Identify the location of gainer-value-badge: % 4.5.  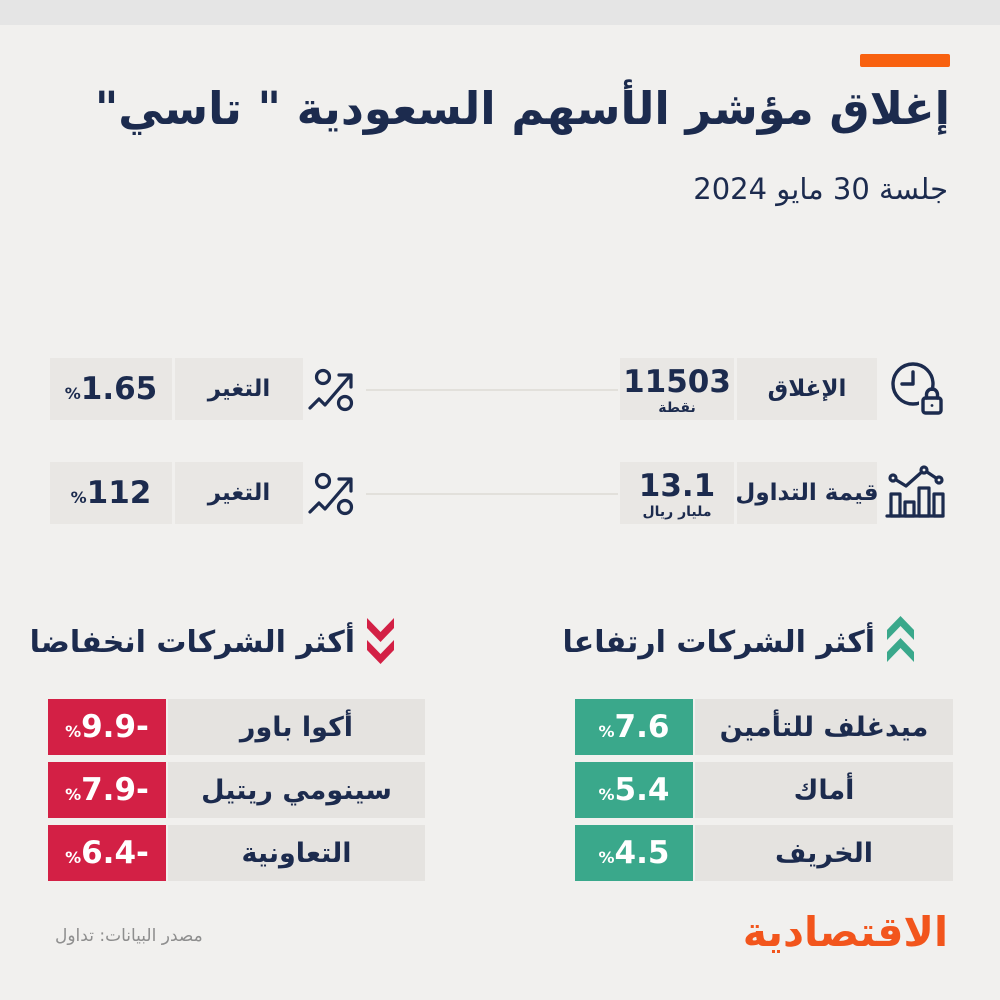
(634, 853).